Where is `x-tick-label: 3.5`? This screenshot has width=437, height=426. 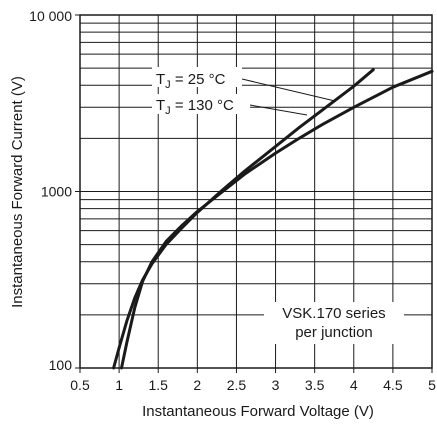
x-tick-label: 3.5 is located at coordinates (315, 385).